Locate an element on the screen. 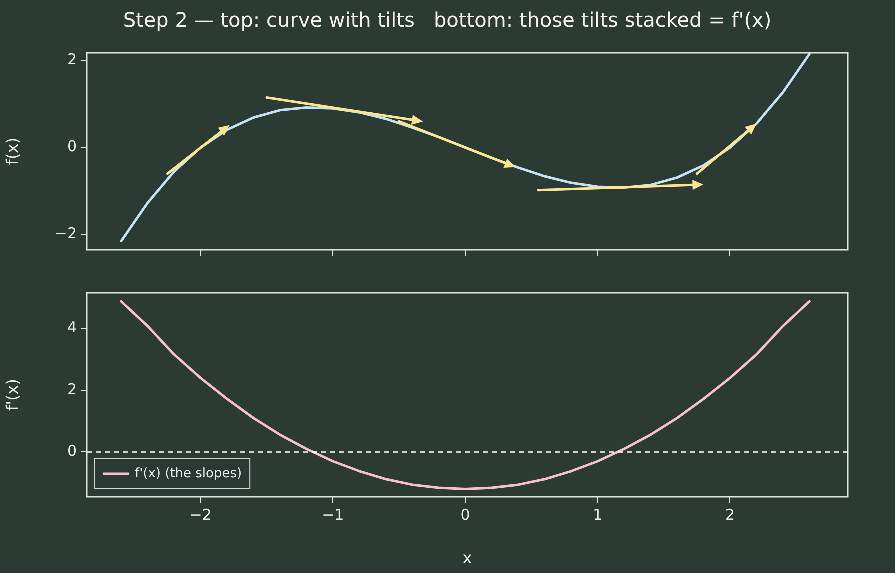 The image size is (895, 573). x-tick-label: −1 is located at coordinates (333, 515).